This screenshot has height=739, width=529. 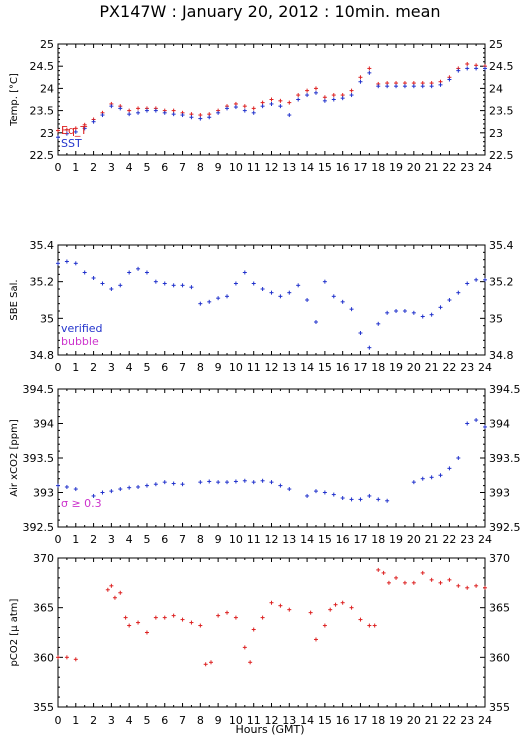 What do you see at coordinates (42, 245) in the screenshot?
I see `y-tick-label-left: 35.4` at bounding box center [42, 245].